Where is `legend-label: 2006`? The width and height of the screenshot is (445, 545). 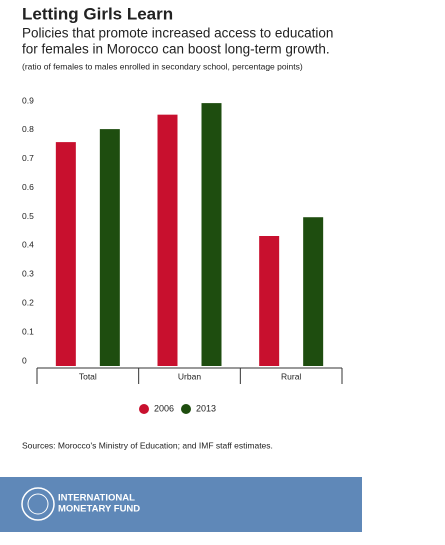
legend-label: 2006 is located at coordinates (164, 408).